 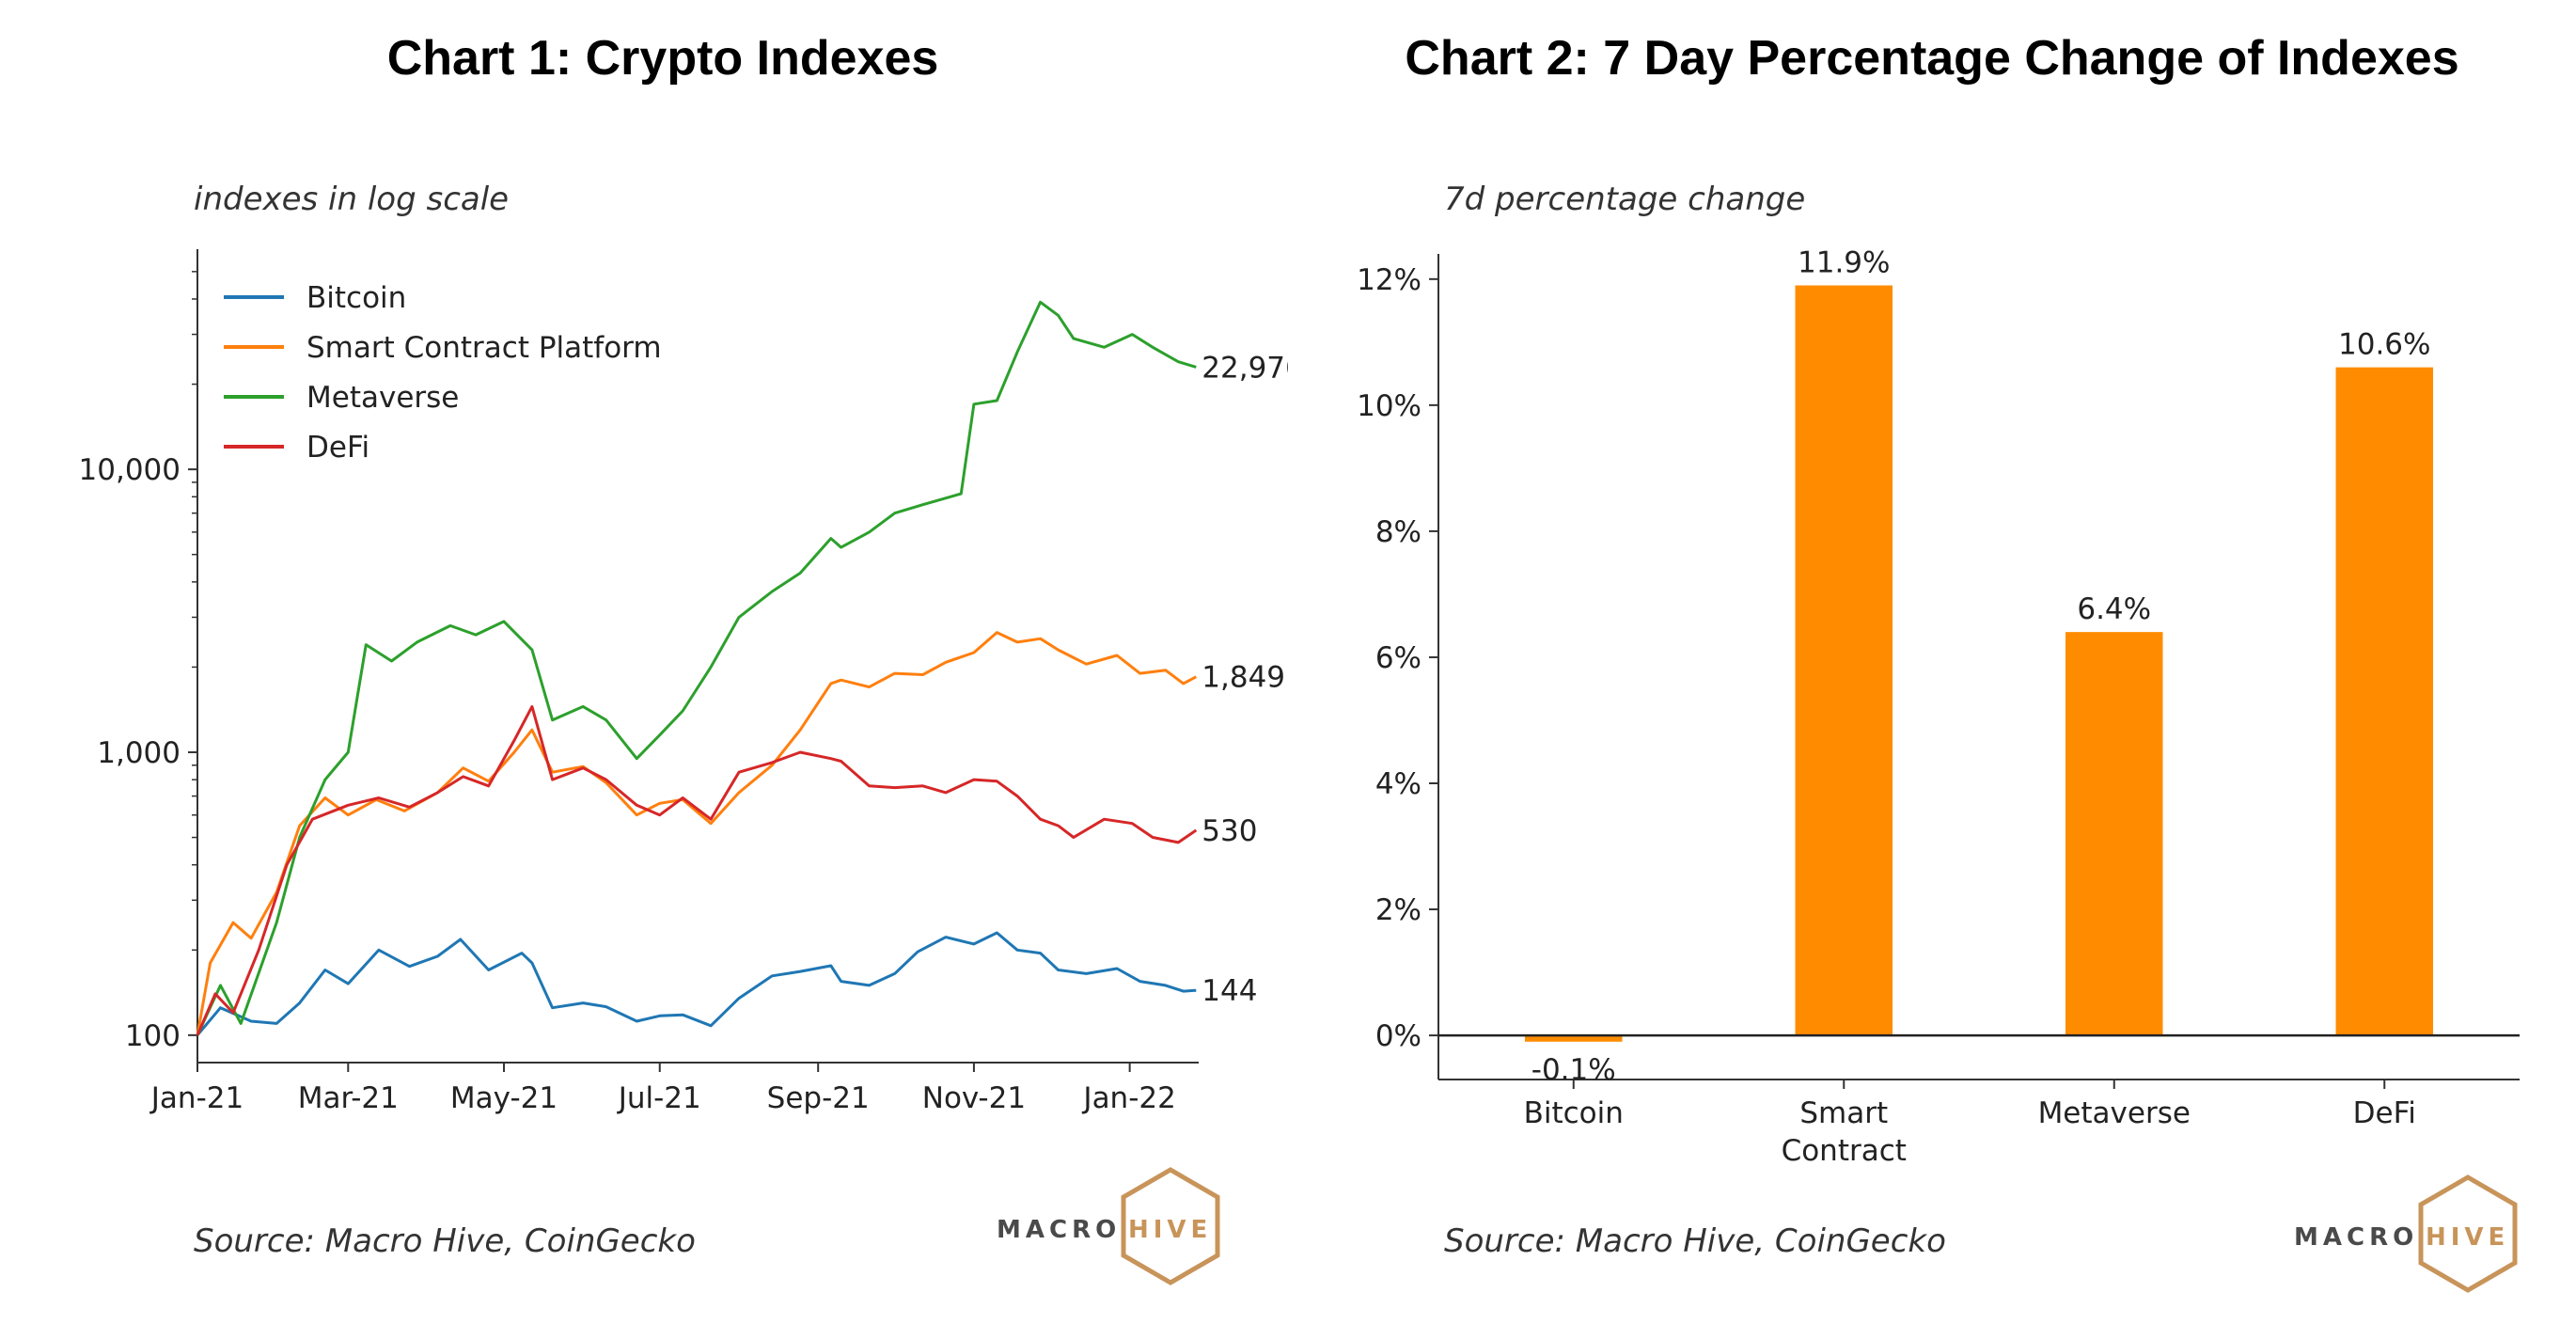 What do you see at coordinates (196, 1098) in the screenshot?
I see `x-tick-label: Jan-21` at bounding box center [196, 1098].